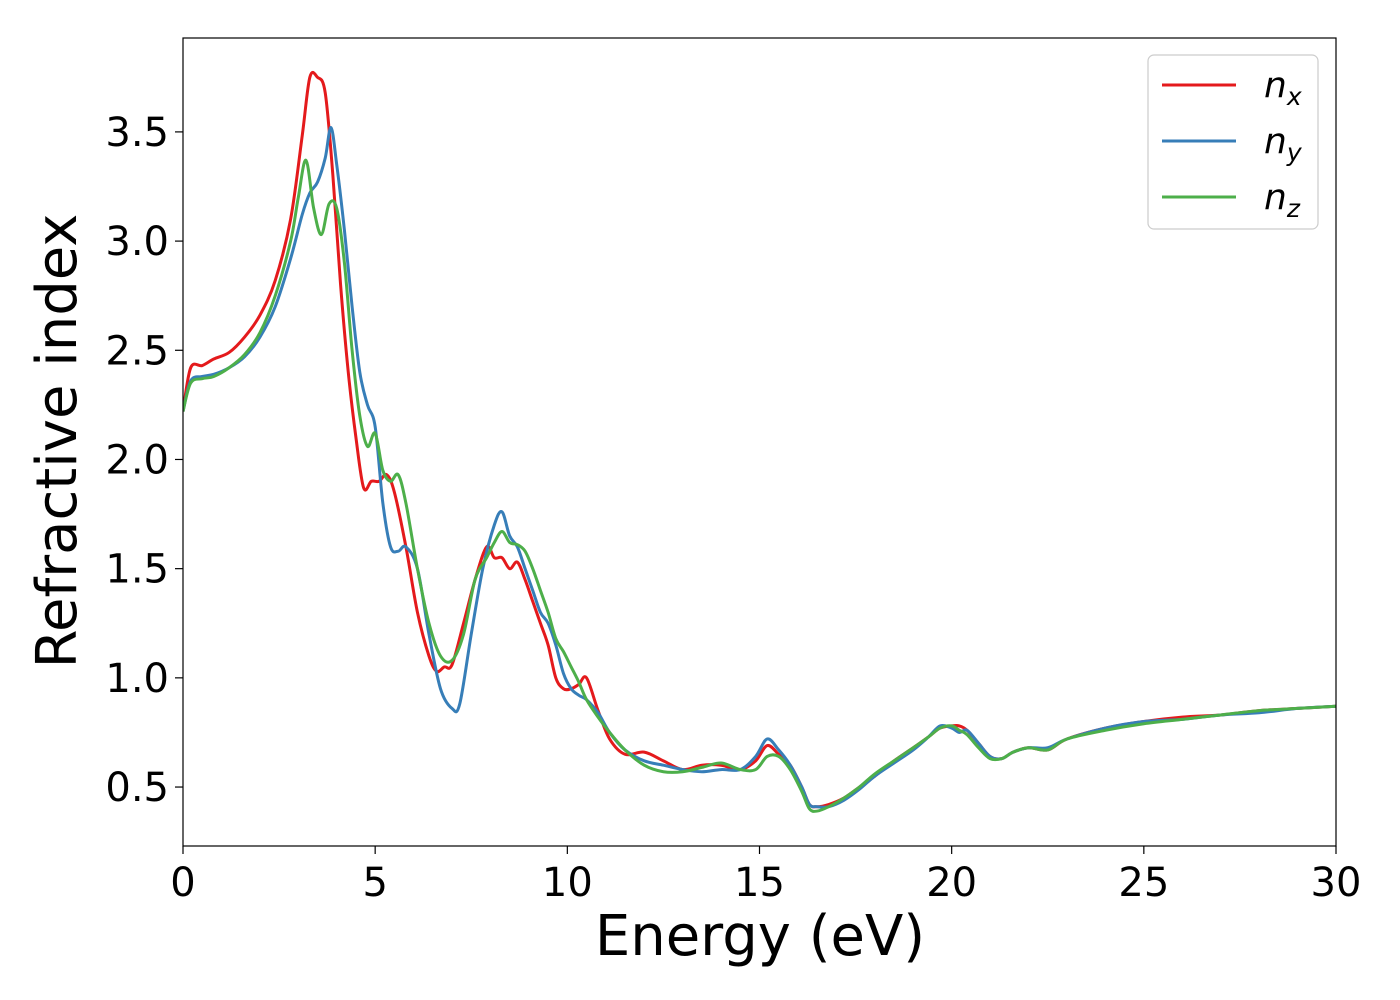  What do you see at coordinates (374, 883) in the screenshot?
I see `x-tick-label: 5` at bounding box center [374, 883].